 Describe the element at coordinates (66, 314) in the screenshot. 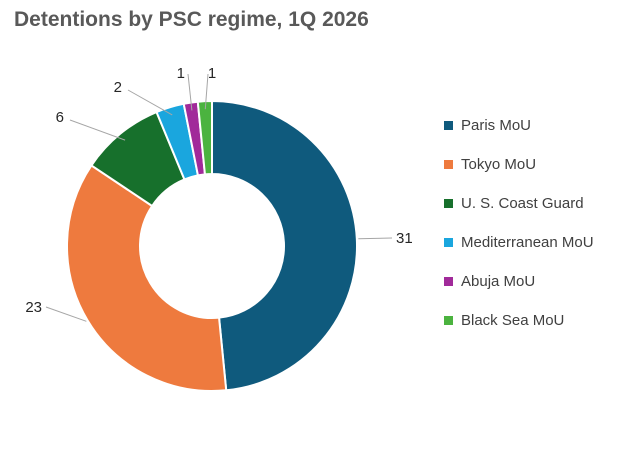

I see `leader-line-tokyo-mou` at that location.